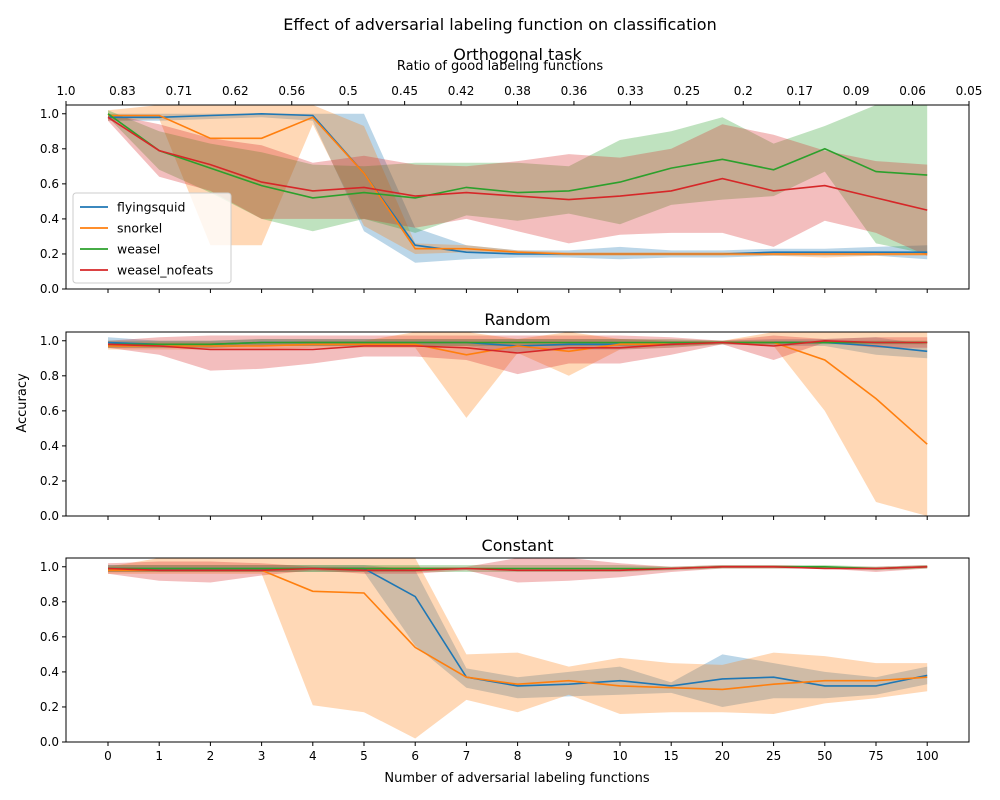  Describe the element at coordinates (799, 91) in the screenshot. I see `top-tick-label: 0.17` at that location.